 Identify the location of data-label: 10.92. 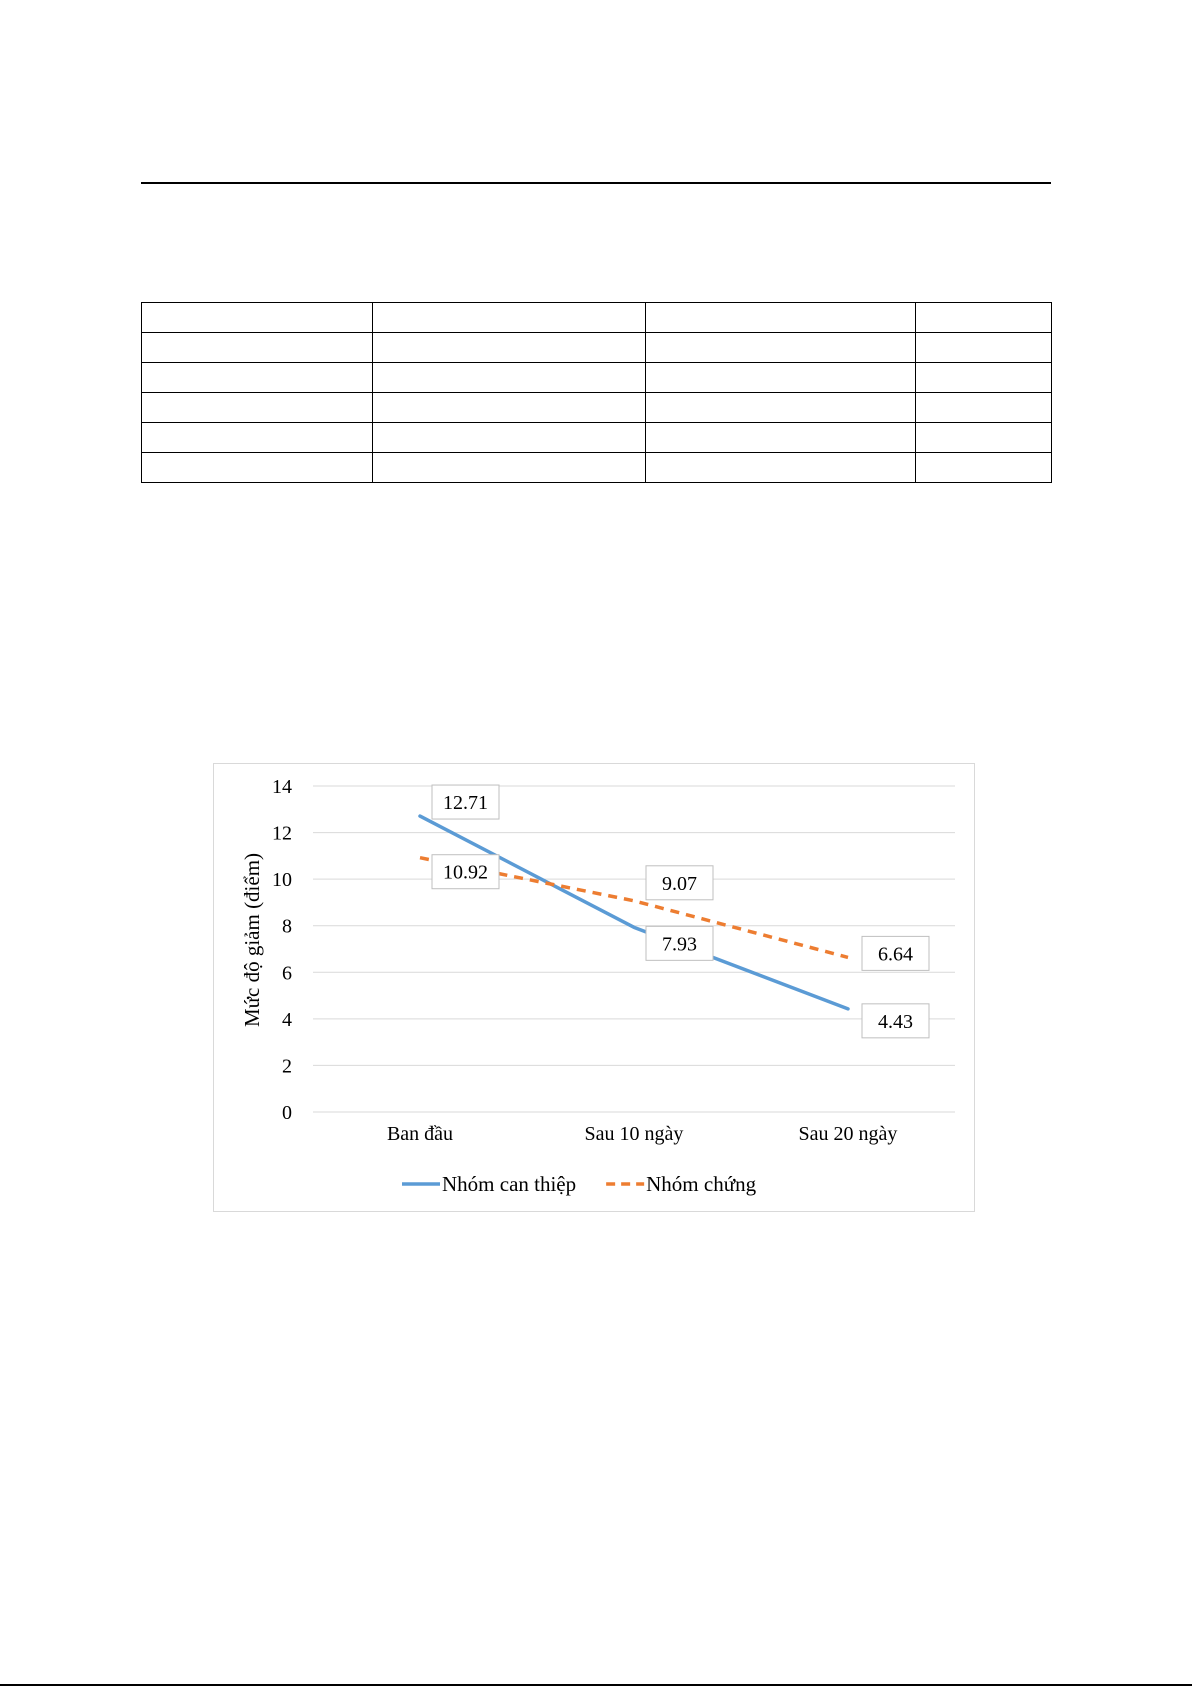
(465, 872).